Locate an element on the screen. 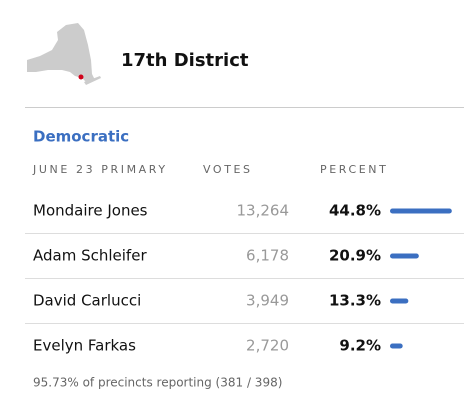 The height and width of the screenshot is (413, 464). candidate-name: Evelyn Farkas is located at coordinates (84, 346).